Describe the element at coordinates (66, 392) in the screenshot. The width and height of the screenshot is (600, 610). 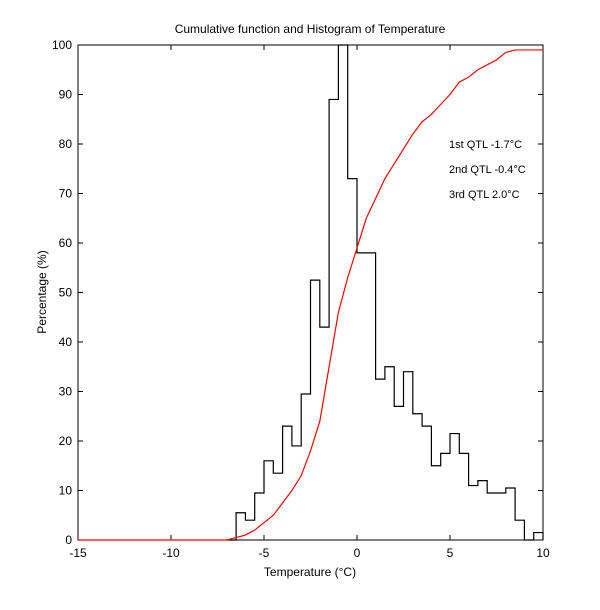
I see `y-tick-label-3: 30` at that location.